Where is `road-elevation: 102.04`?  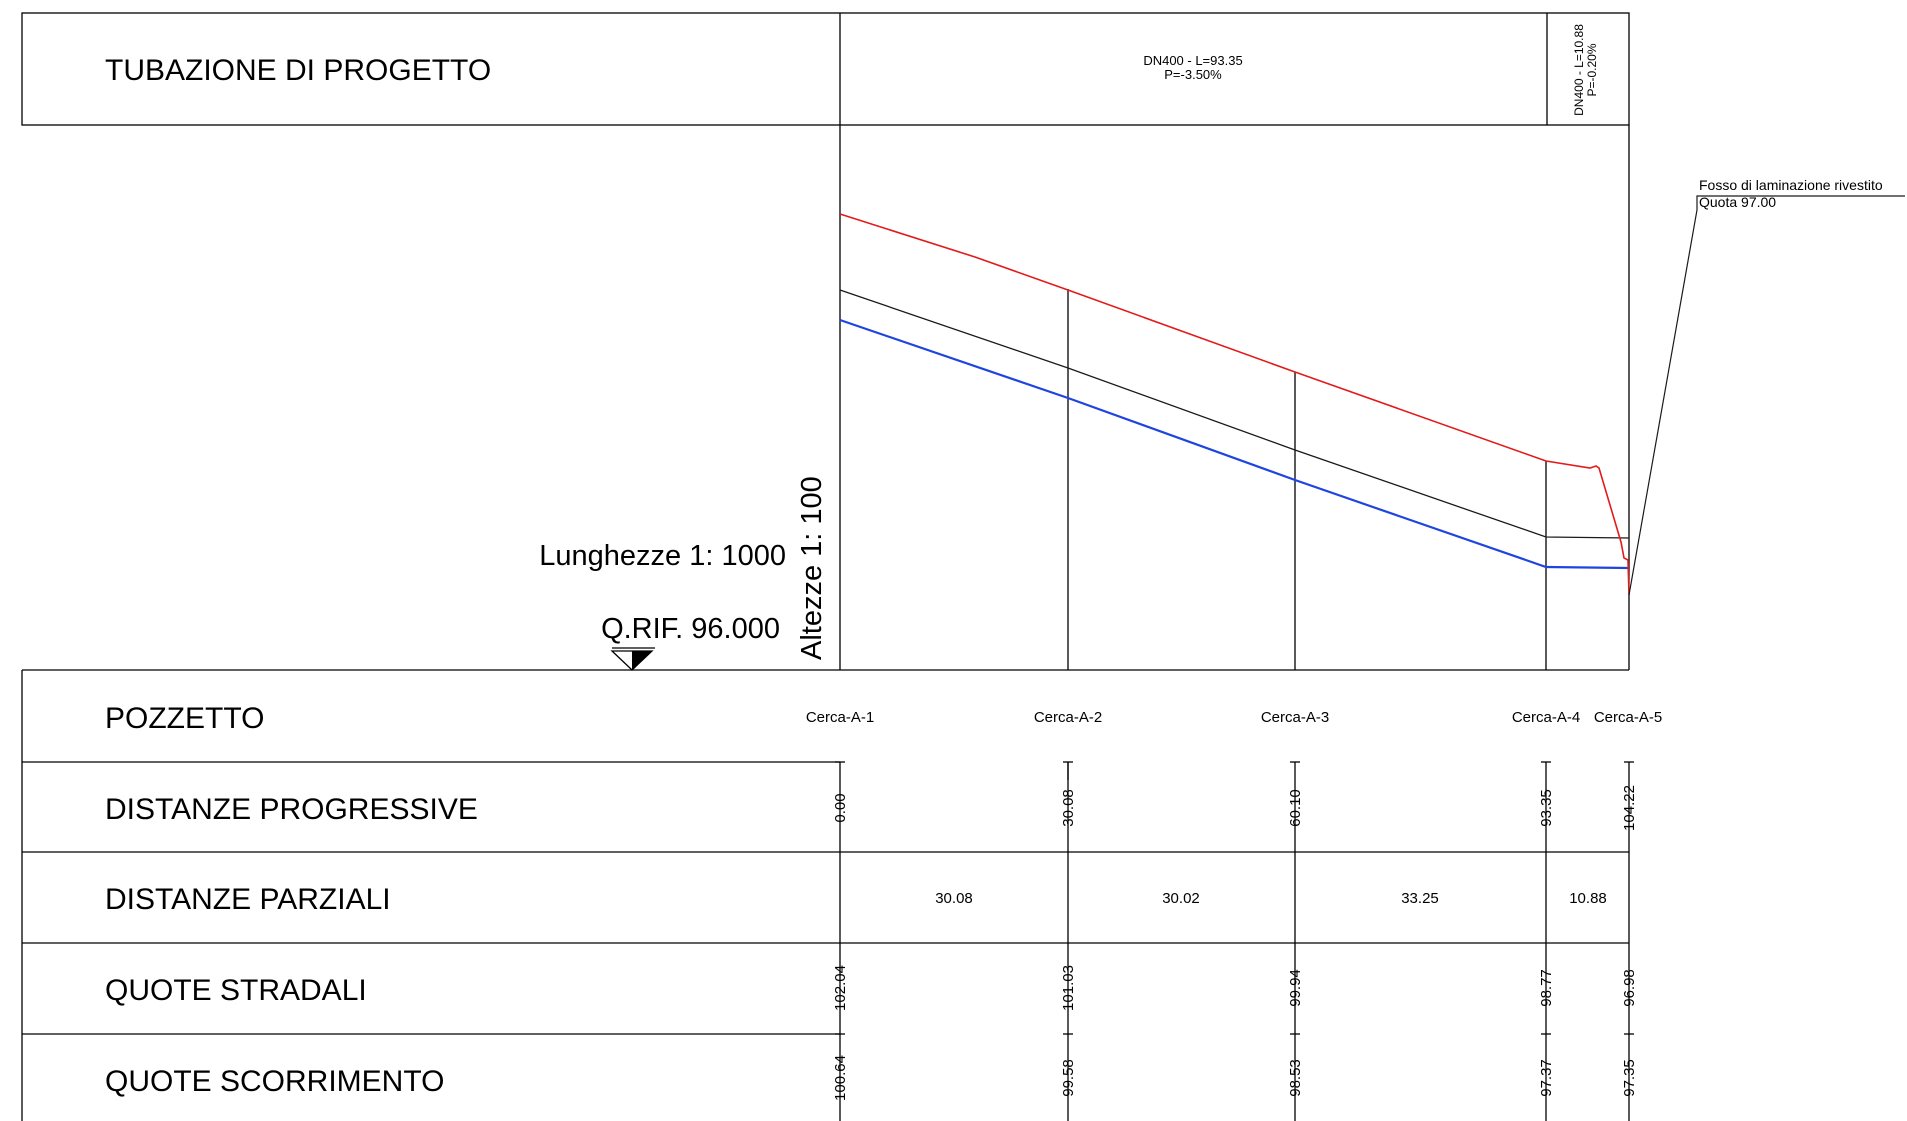 road-elevation: 102.04 is located at coordinates (840, 988).